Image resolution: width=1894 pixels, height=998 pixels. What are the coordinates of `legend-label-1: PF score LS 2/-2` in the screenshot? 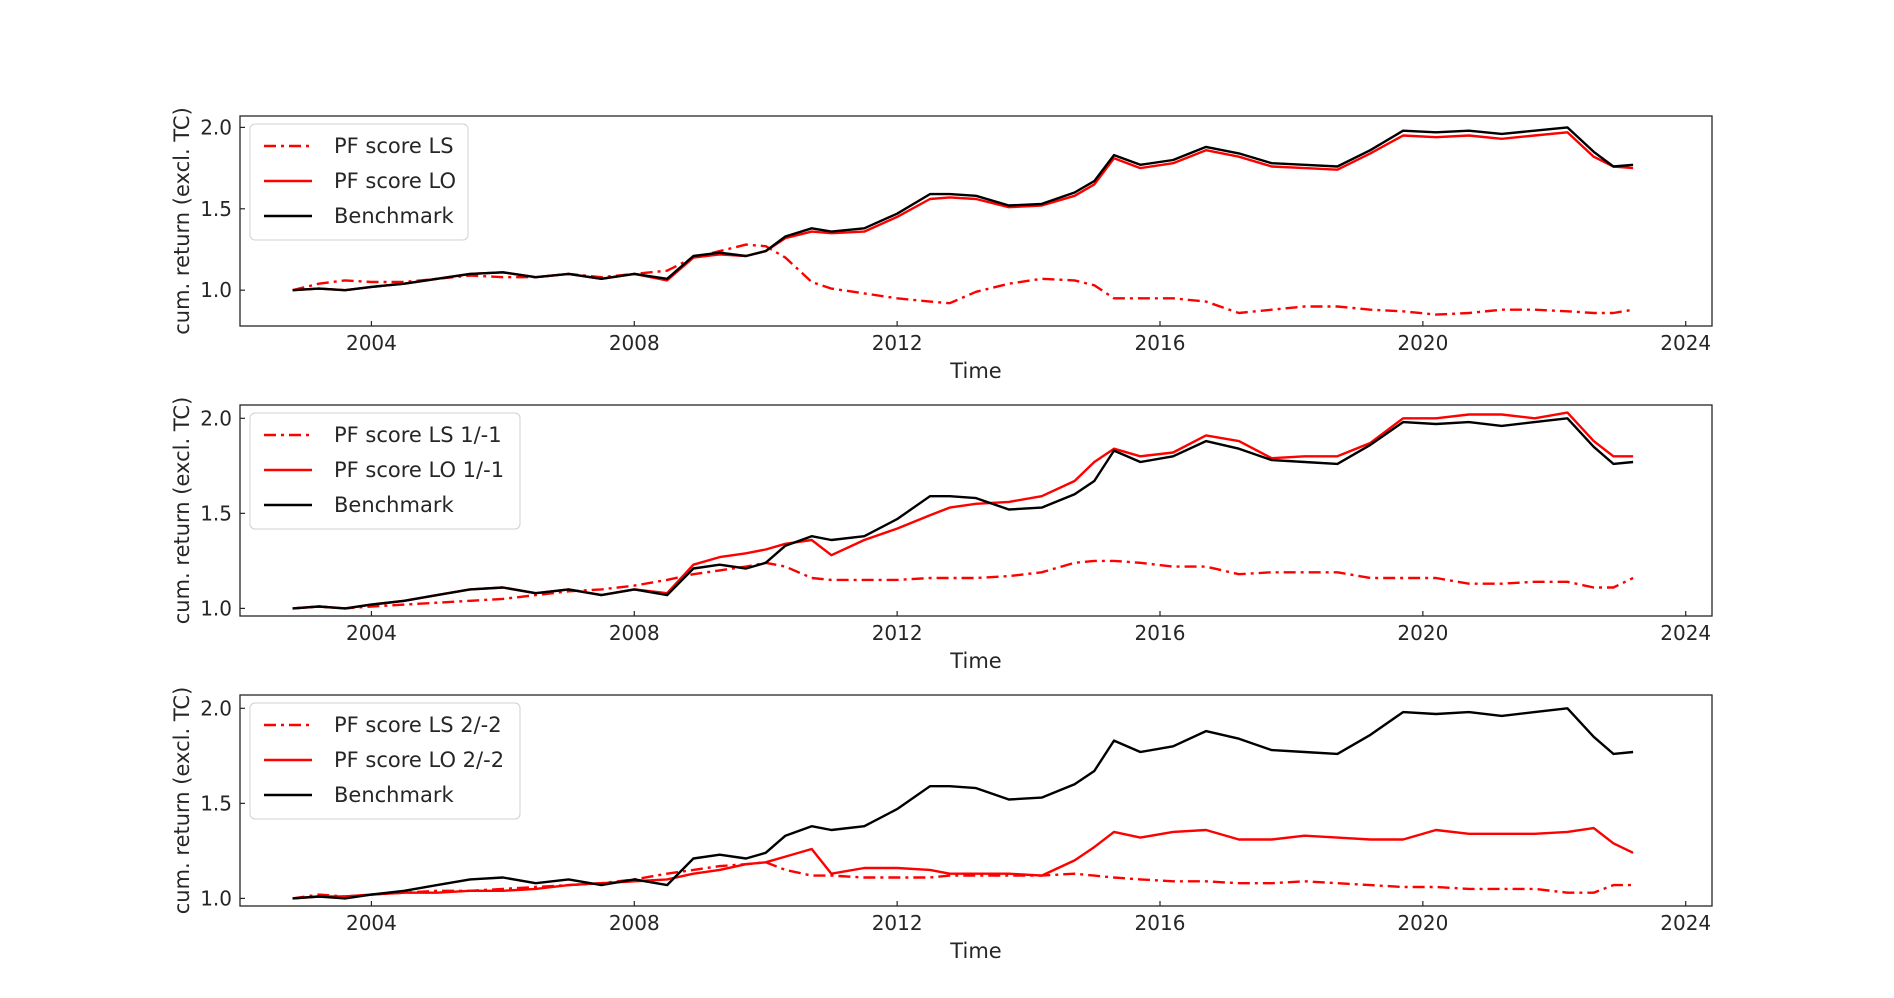 It's located at (418, 725).